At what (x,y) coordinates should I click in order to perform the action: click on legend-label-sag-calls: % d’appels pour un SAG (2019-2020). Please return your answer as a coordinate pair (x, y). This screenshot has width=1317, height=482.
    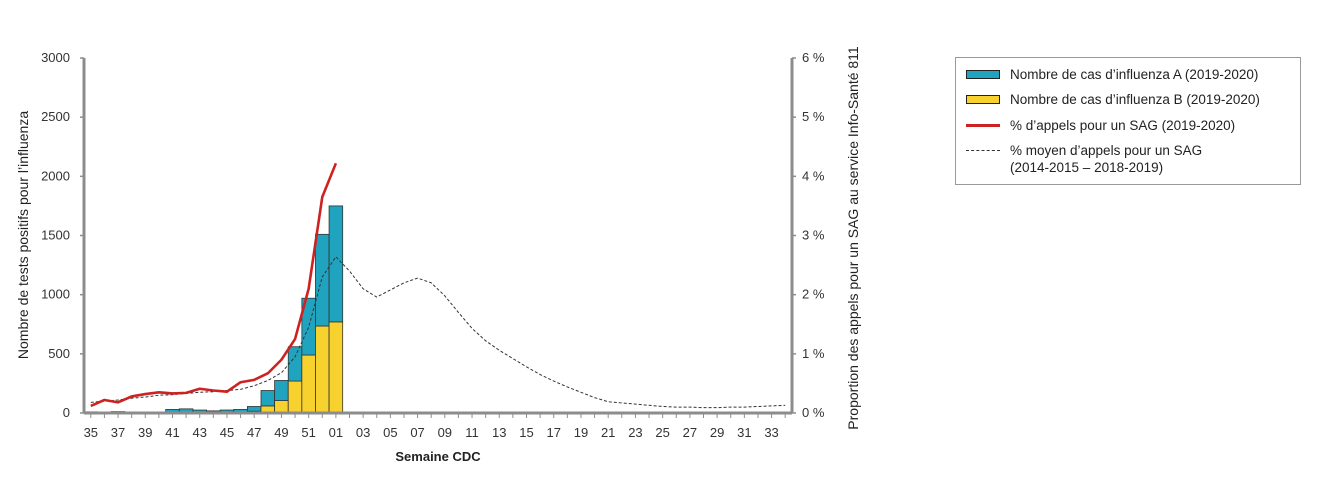
    Looking at the image, I should click on (1123, 125).